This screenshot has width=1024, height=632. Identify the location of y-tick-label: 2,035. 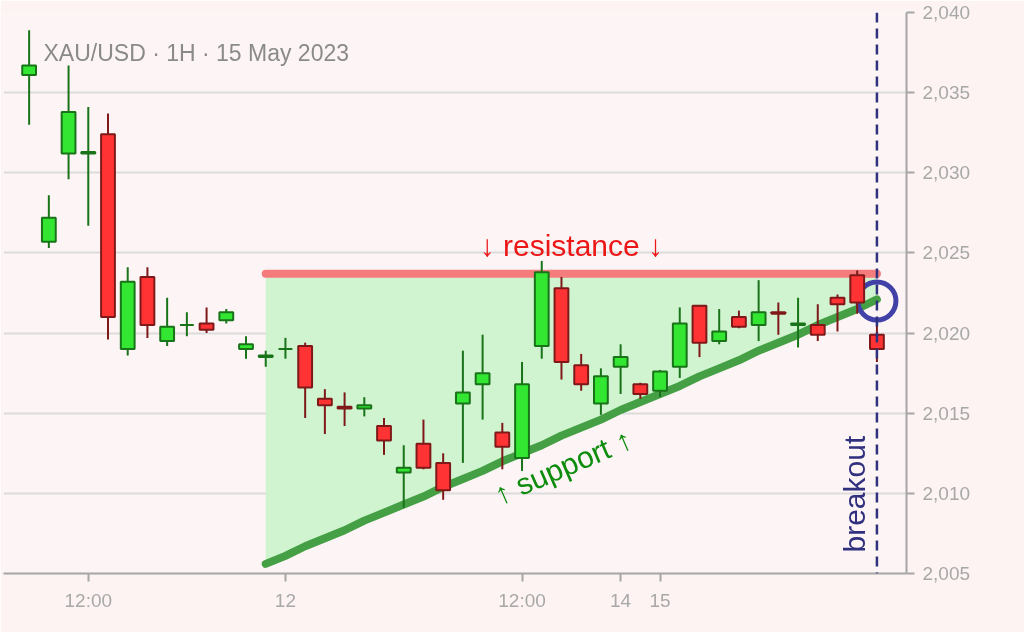
(946, 93).